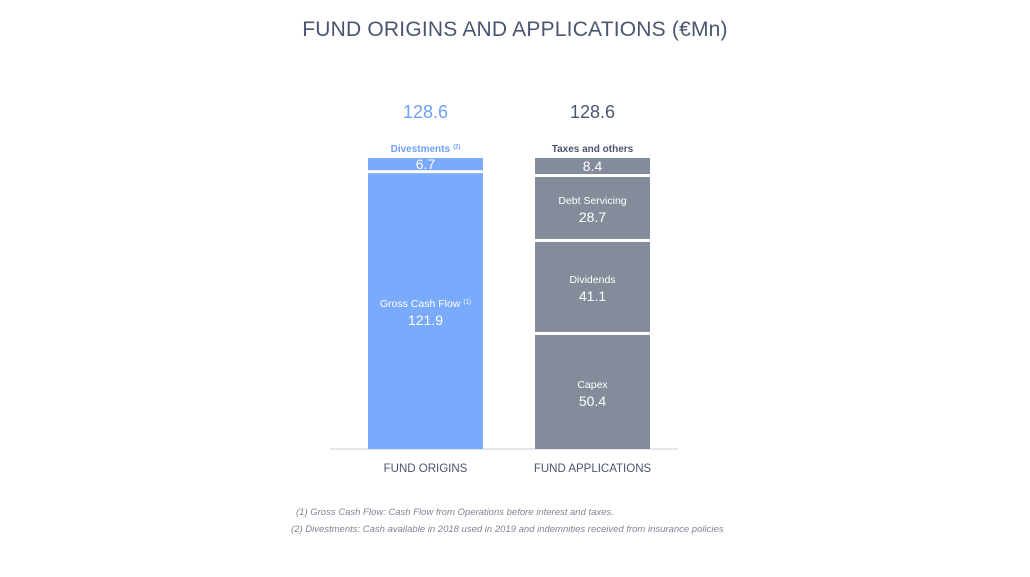 This screenshot has height=577, width=1030. Describe the element at coordinates (592, 385) in the screenshot. I see `segment-label-capex: Capex` at that location.